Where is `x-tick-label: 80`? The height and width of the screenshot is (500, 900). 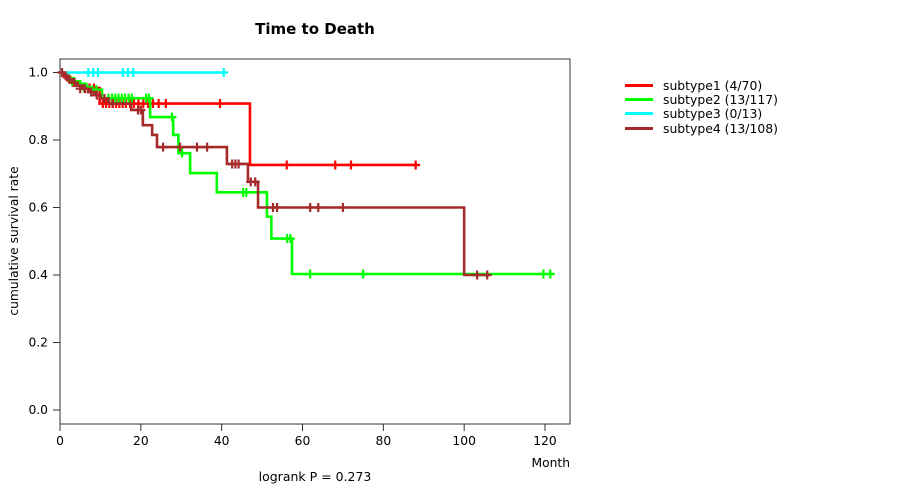
x-tick-label: 80 is located at coordinates (384, 441).